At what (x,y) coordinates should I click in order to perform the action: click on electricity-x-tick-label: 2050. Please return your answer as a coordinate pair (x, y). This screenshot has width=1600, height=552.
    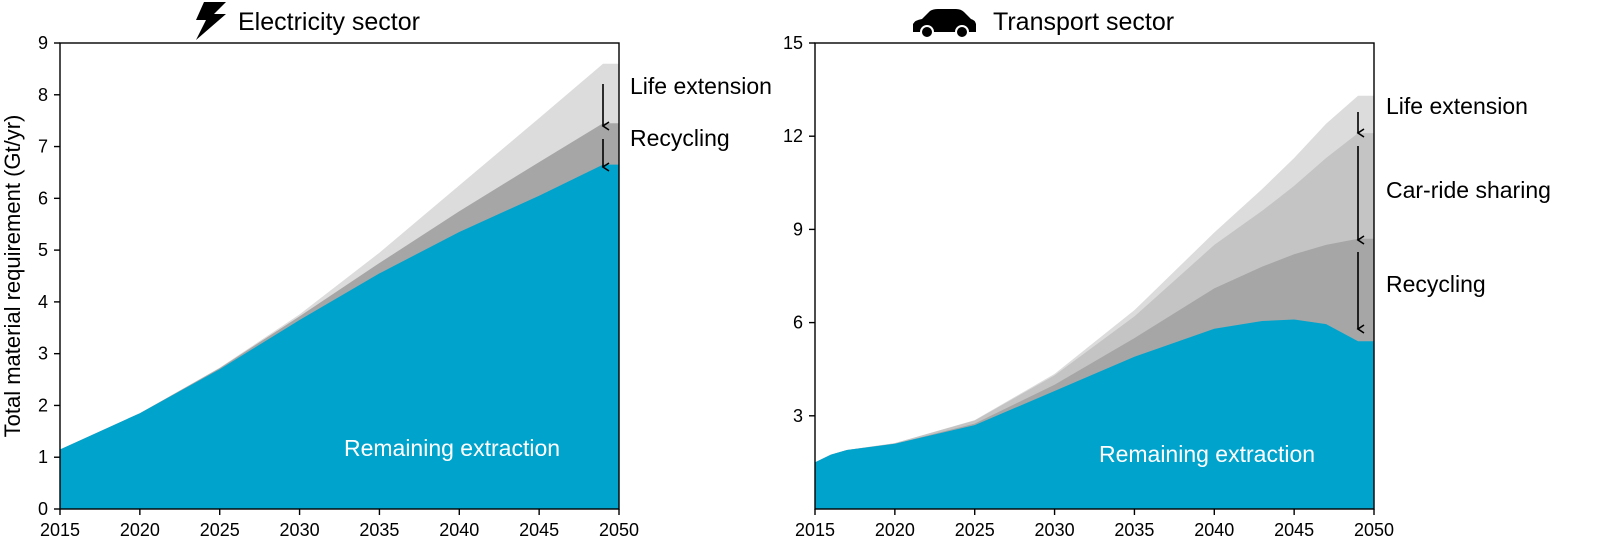
    Looking at the image, I should click on (619, 530).